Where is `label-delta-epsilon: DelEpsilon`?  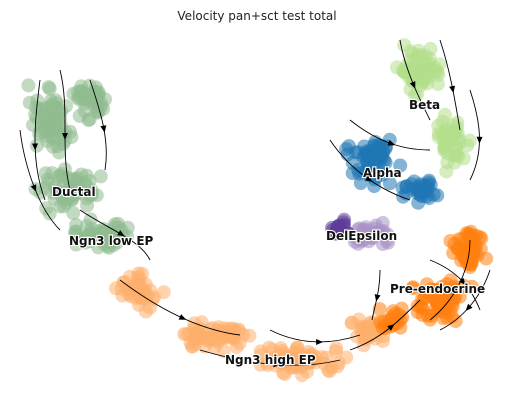
label-delta-epsilon: DelEpsilon is located at coordinates (361, 236).